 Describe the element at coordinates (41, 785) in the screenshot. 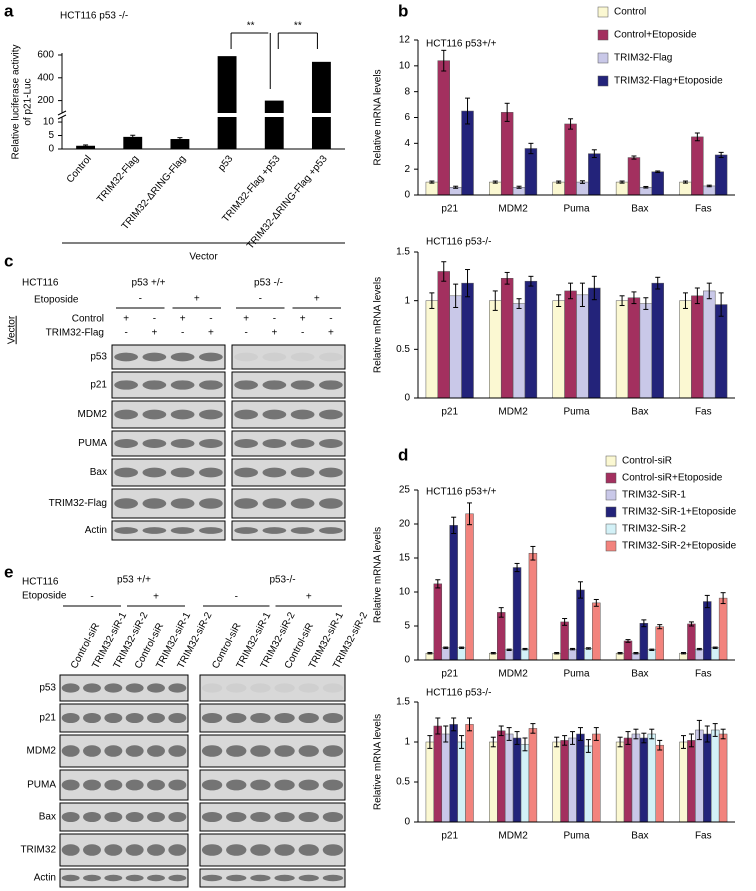

I see `blot-row-label: PUMA` at that location.